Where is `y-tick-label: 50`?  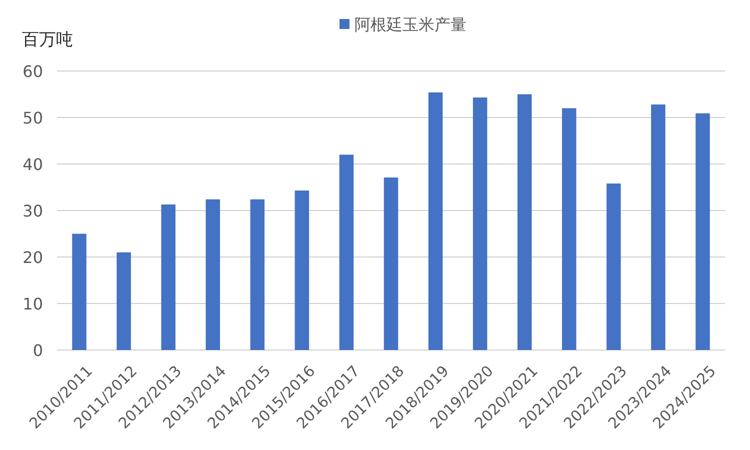 y-tick-label: 50 is located at coordinates (32, 118).